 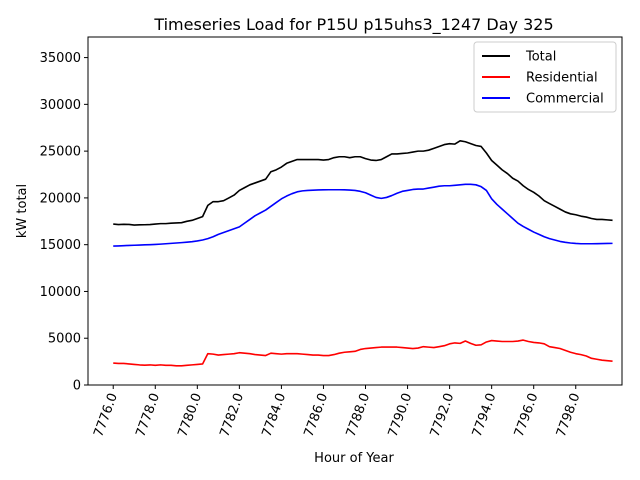 What do you see at coordinates (60, 58) in the screenshot?
I see `y-tick-label: 35000` at bounding box center [60, 58].